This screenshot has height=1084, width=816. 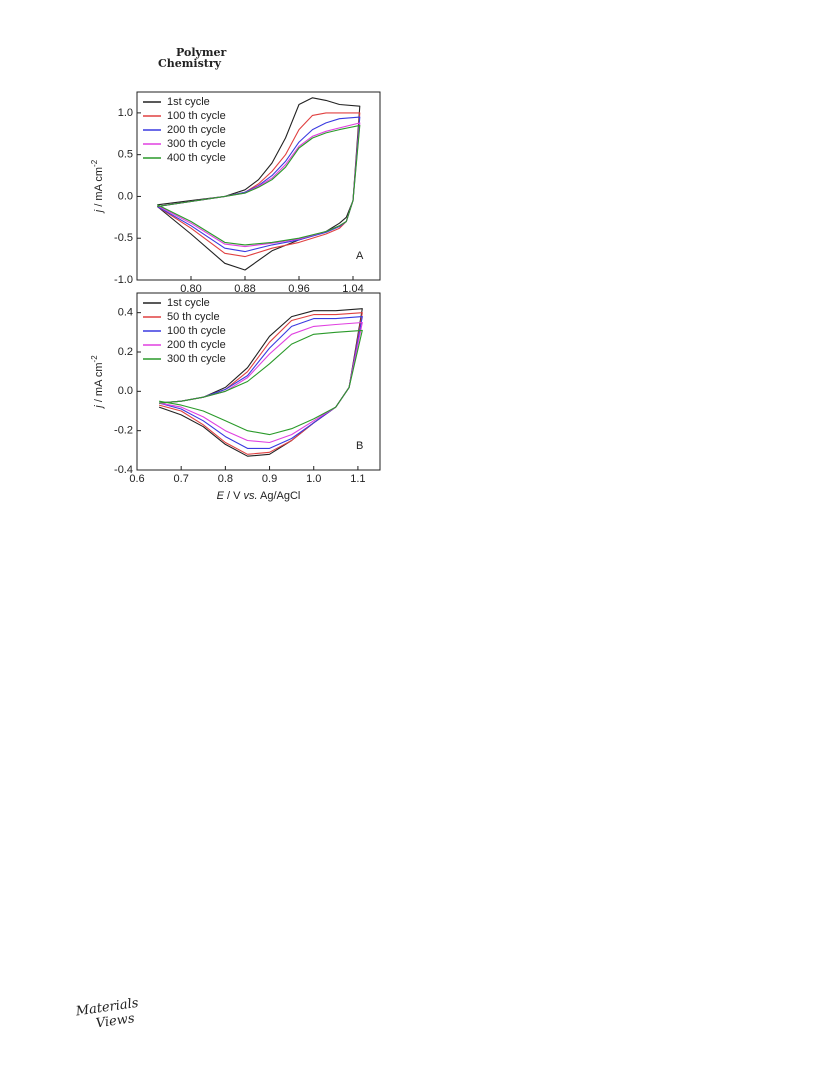 I want to click on y-tick-label: 0.5, so click(x=125, y=155).